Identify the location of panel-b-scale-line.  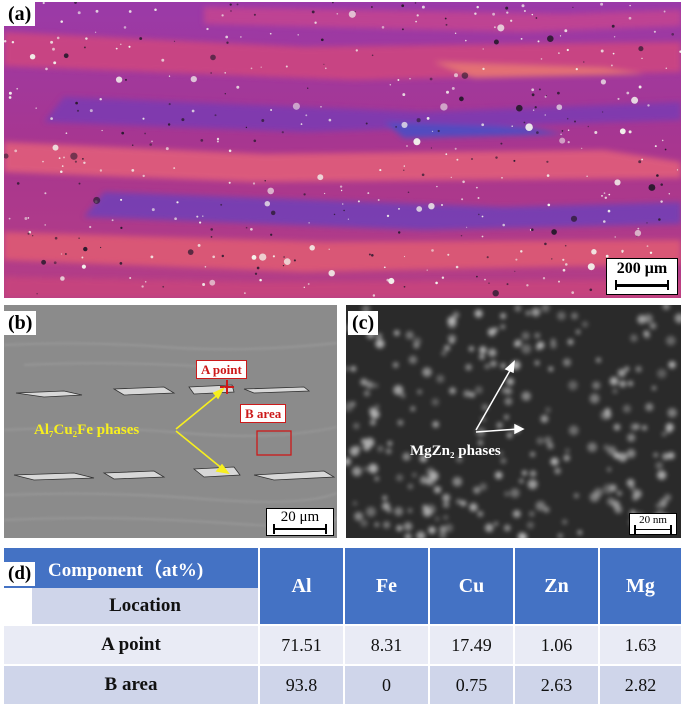
(300, 529).